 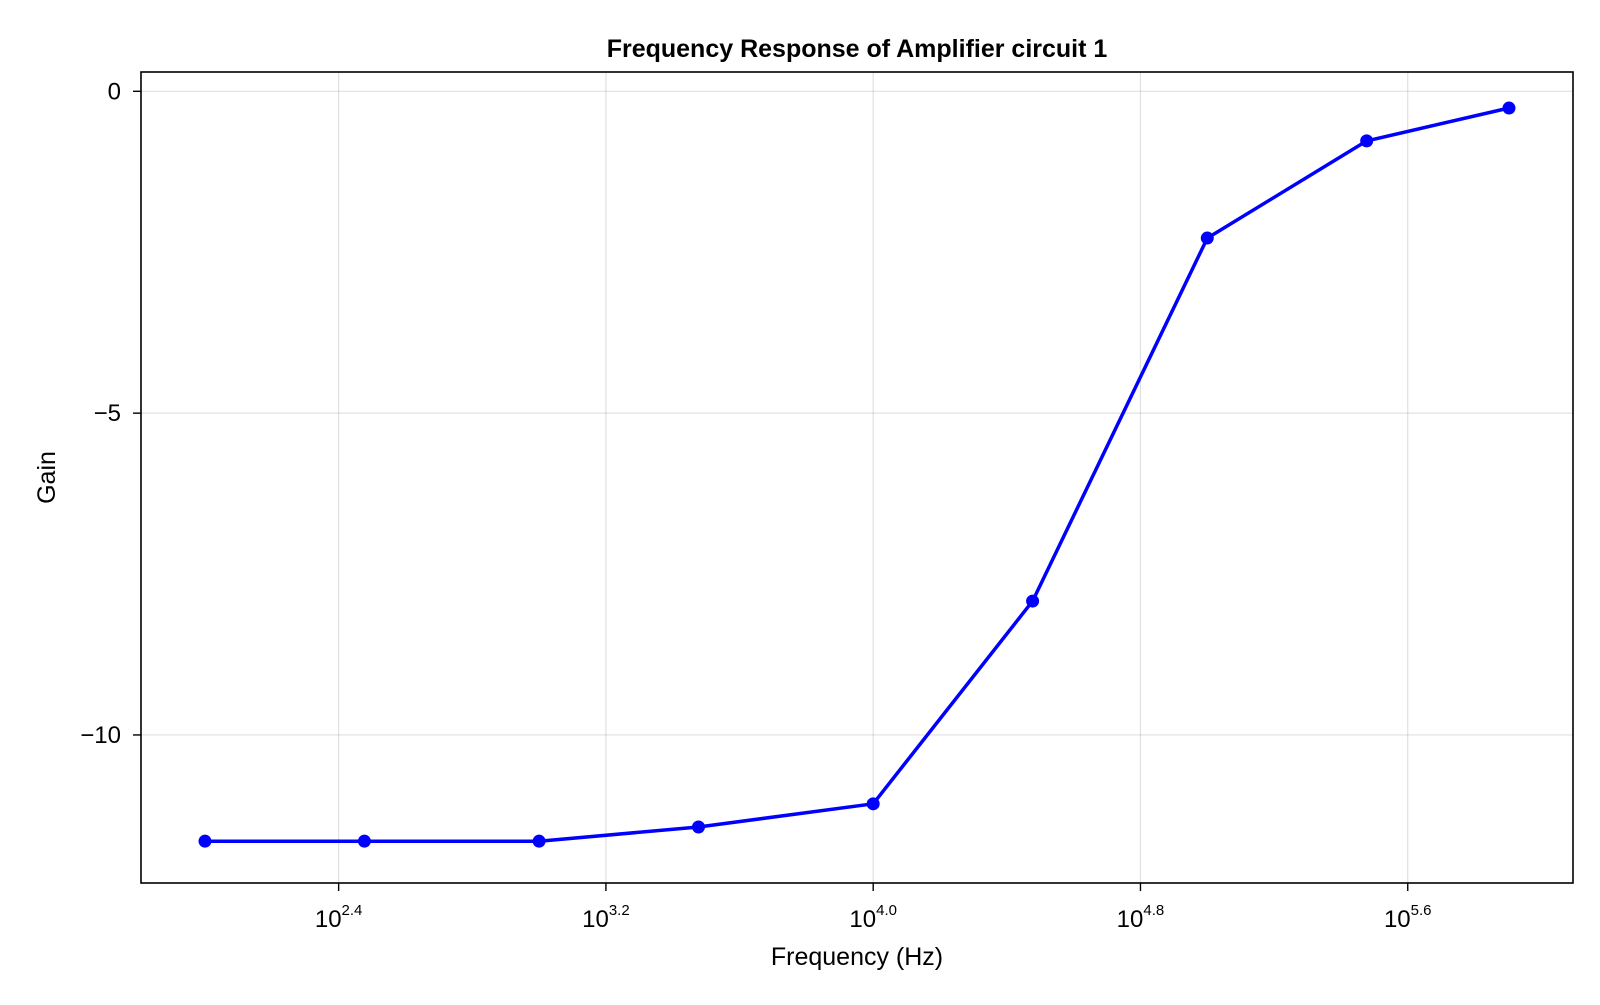 I want to click on y-tick-label: −5, so click(x=107, y=413).